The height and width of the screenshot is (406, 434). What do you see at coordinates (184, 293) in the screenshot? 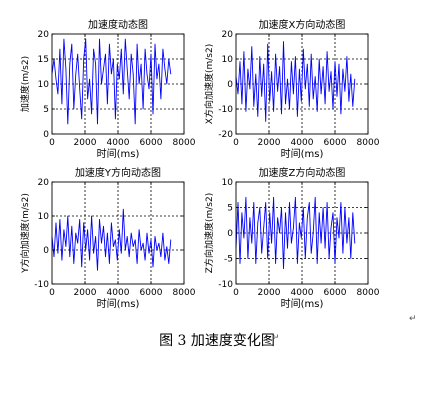
I see `x-tick-label: 8000` at bounding box center [184, 293].